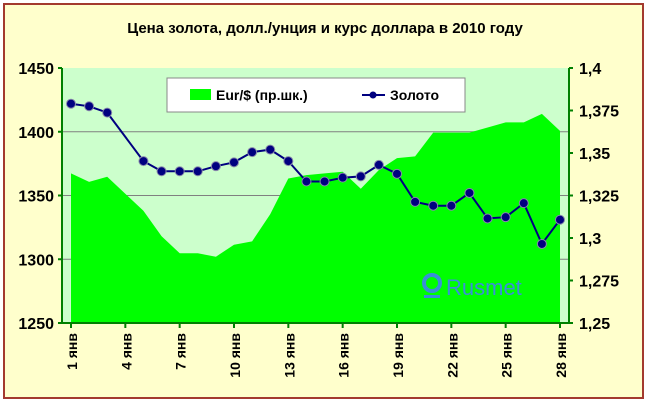 This screenshot has width=650, height=405. Describe the element at coordinates (200, 94) in the screenshot. I see `legend-swatch-eur` at that location.